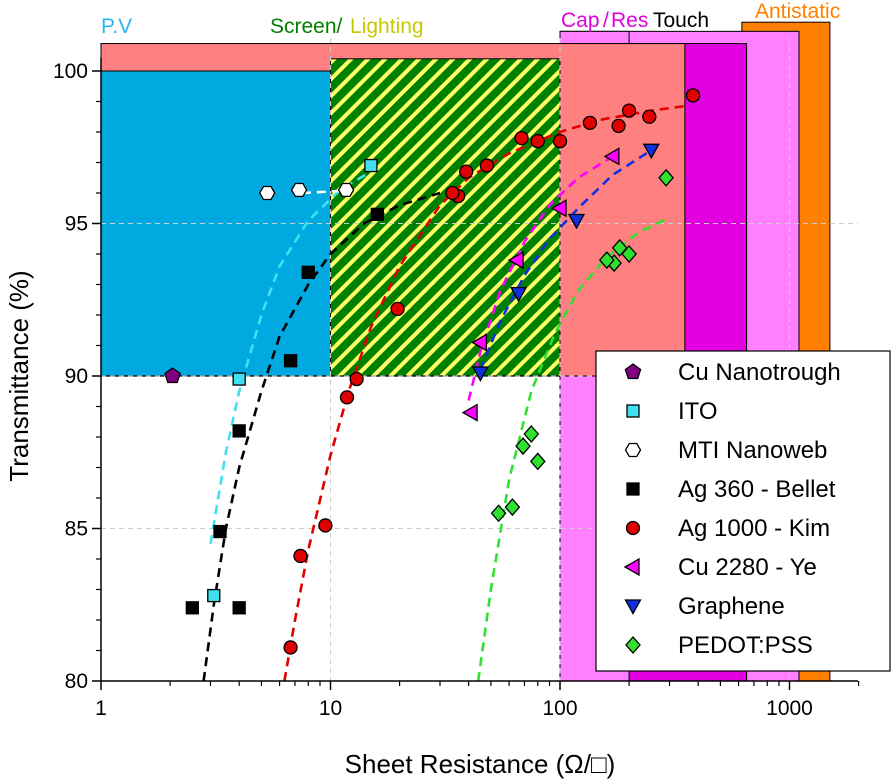 The height and width of the screenshot is (783, 895). Describe the element at coordinates (632, 508) in the screenshot. I see `legend-markers` at that location.